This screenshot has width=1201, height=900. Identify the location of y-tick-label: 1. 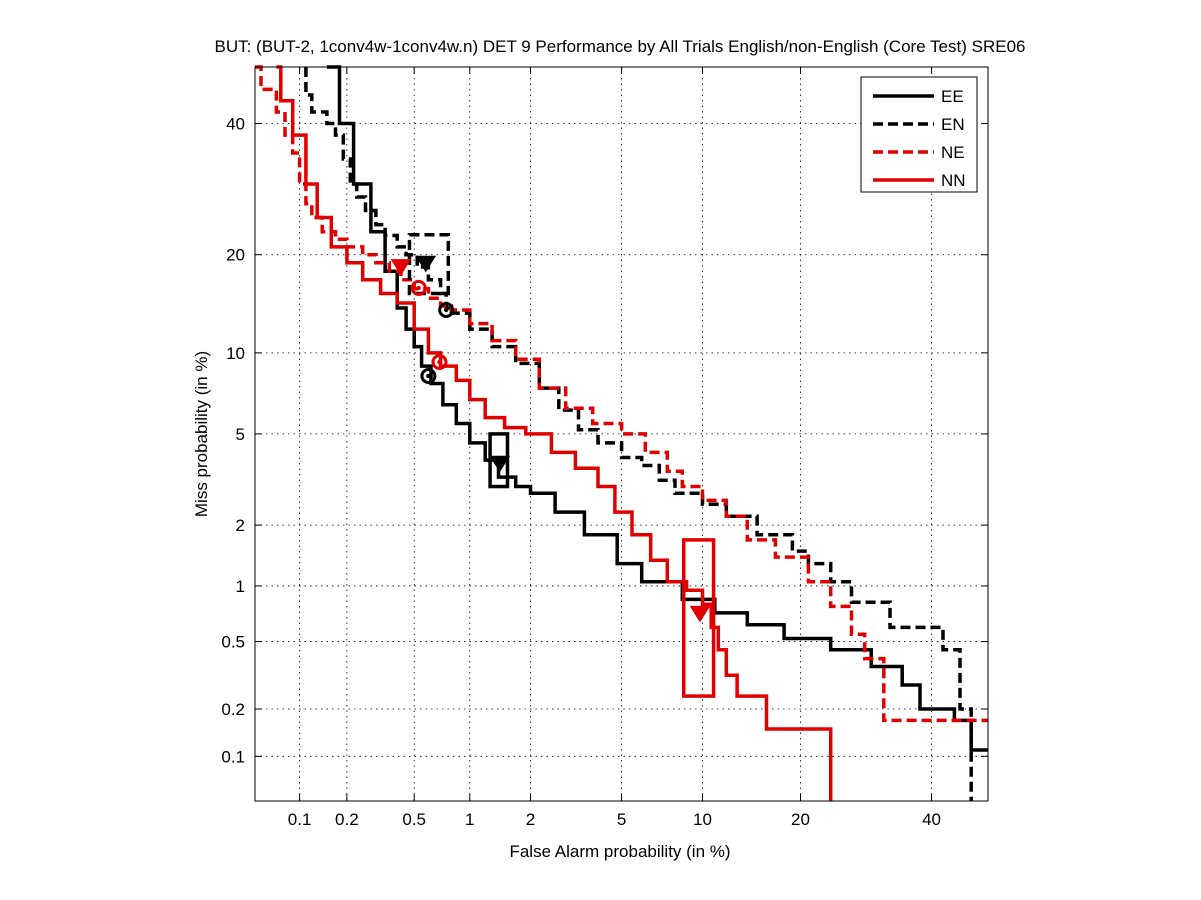
(240, 586).